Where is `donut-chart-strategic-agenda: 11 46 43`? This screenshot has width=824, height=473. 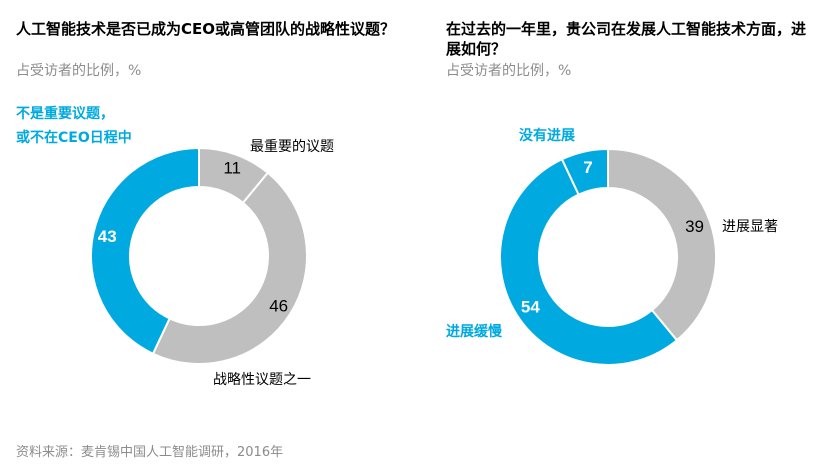 donut-chart-strategic-agenda: 11 46 43 is located at coordinates (199, 255).